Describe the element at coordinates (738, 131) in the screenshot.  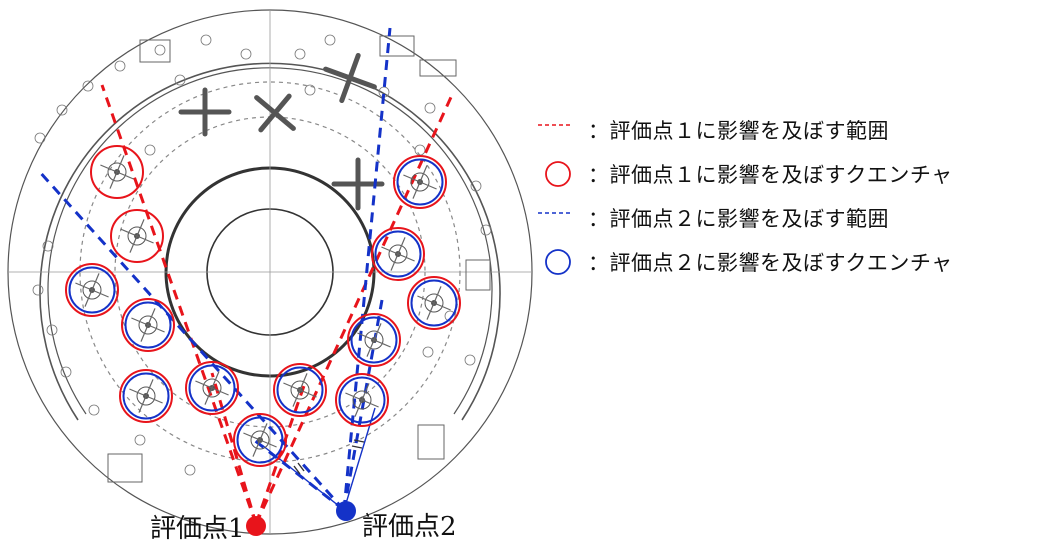
I see `legend-label: ：評価点１に影響を及ぼす範囲` at that location.